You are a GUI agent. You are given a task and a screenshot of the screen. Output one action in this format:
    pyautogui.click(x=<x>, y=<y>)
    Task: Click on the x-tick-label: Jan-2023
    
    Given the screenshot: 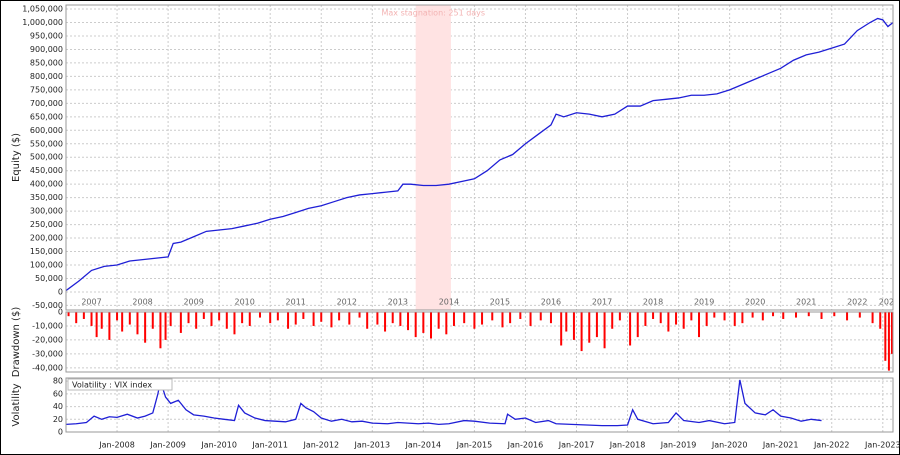 What is the action you would take?
    pyautogui.click(x=882, y=445)
    